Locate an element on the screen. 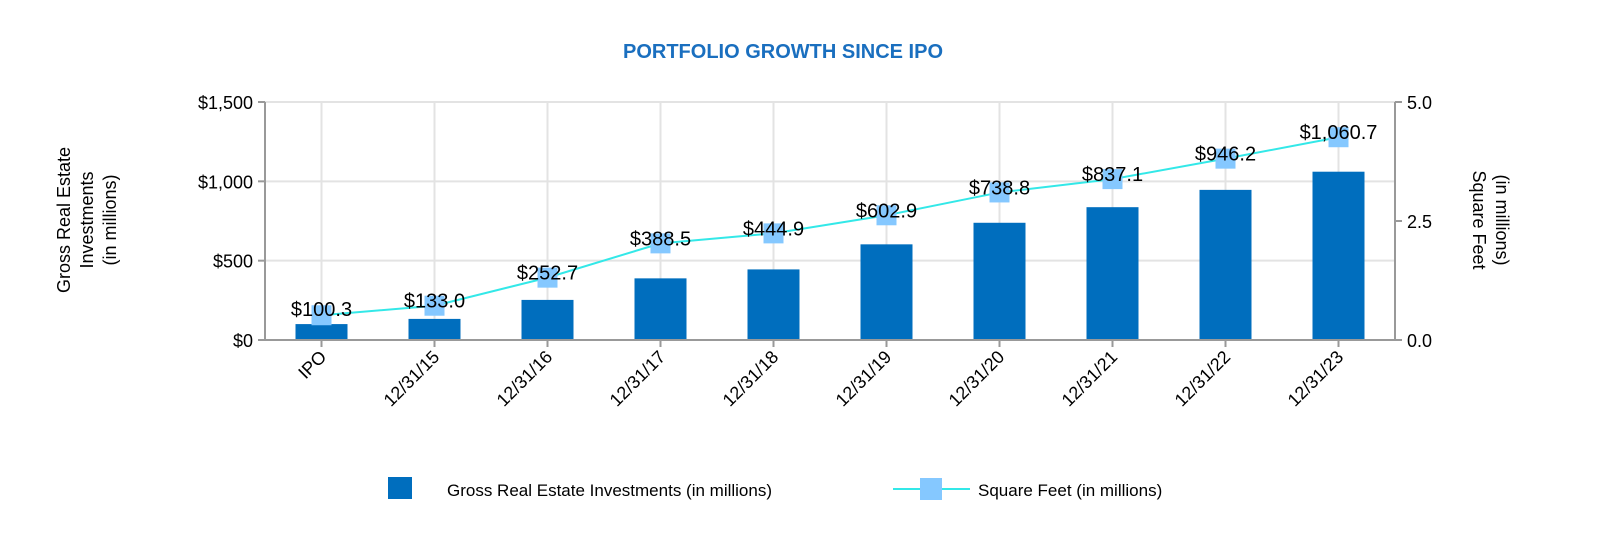  y-left-tick-label: $1,500 is located at coordinates (225, 103).